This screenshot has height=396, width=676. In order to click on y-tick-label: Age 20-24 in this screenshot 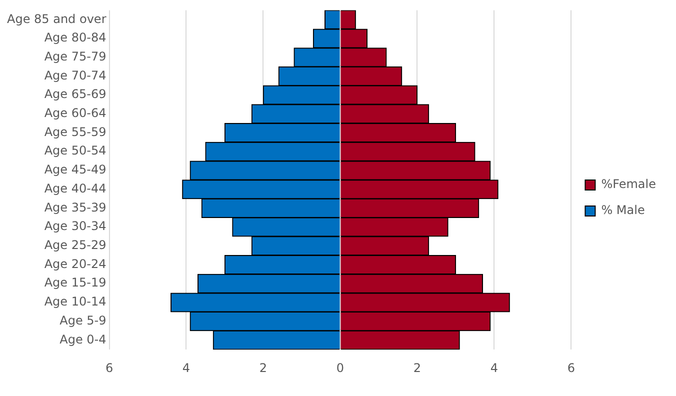, I will do `click(75, 263)`.